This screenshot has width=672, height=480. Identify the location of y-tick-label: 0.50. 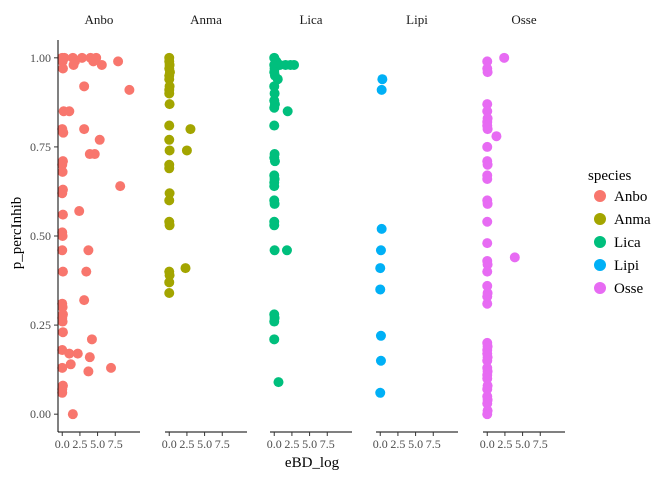
(40, 236).